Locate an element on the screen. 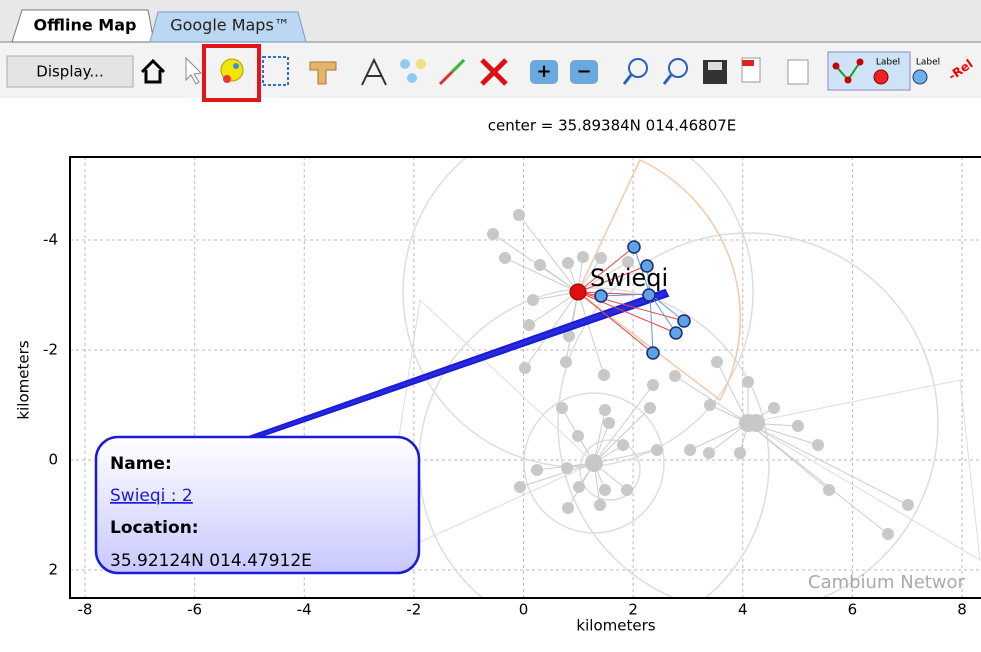 This screenshot has height=652, width=981. tooltip-location: 35.92124N 014.47912E is located at coordinates (211, 561).